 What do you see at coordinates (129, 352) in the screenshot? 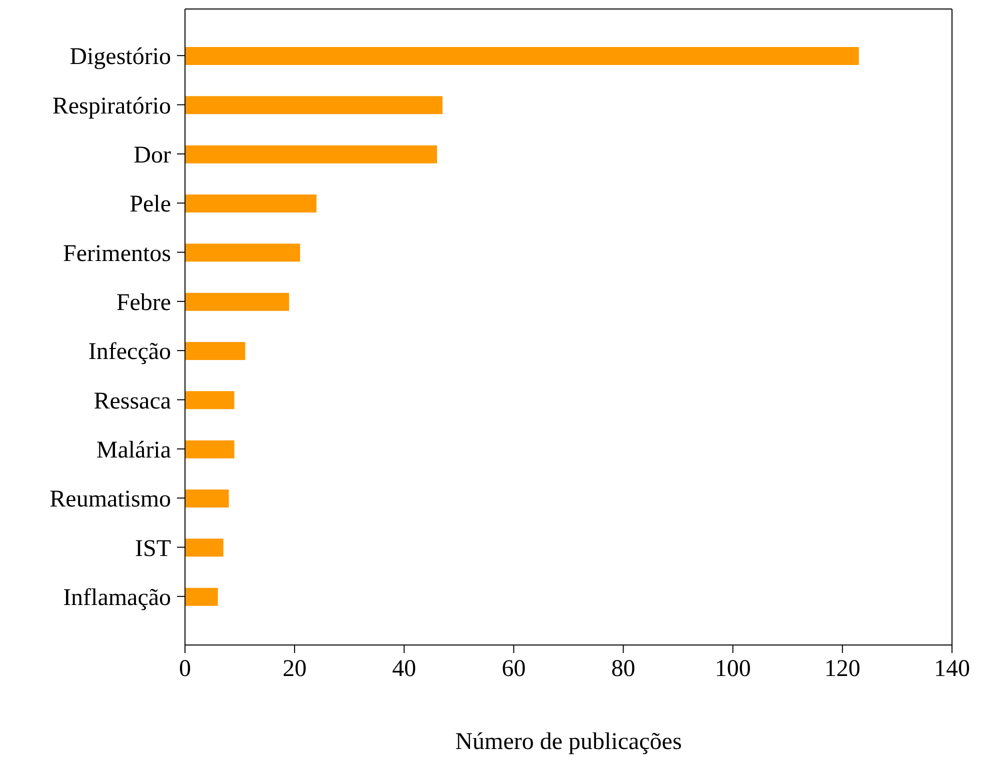
I see `y-tick-label: Infecção` at bounding box center [129, 352].